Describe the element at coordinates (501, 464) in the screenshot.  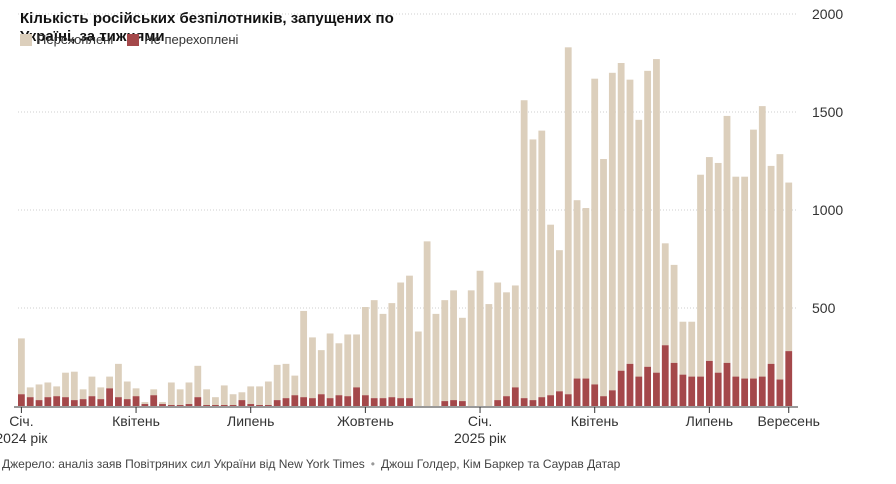
I see `source-authors: Джош Голдер, Кім Баркер та Саурав Датар` at that location.